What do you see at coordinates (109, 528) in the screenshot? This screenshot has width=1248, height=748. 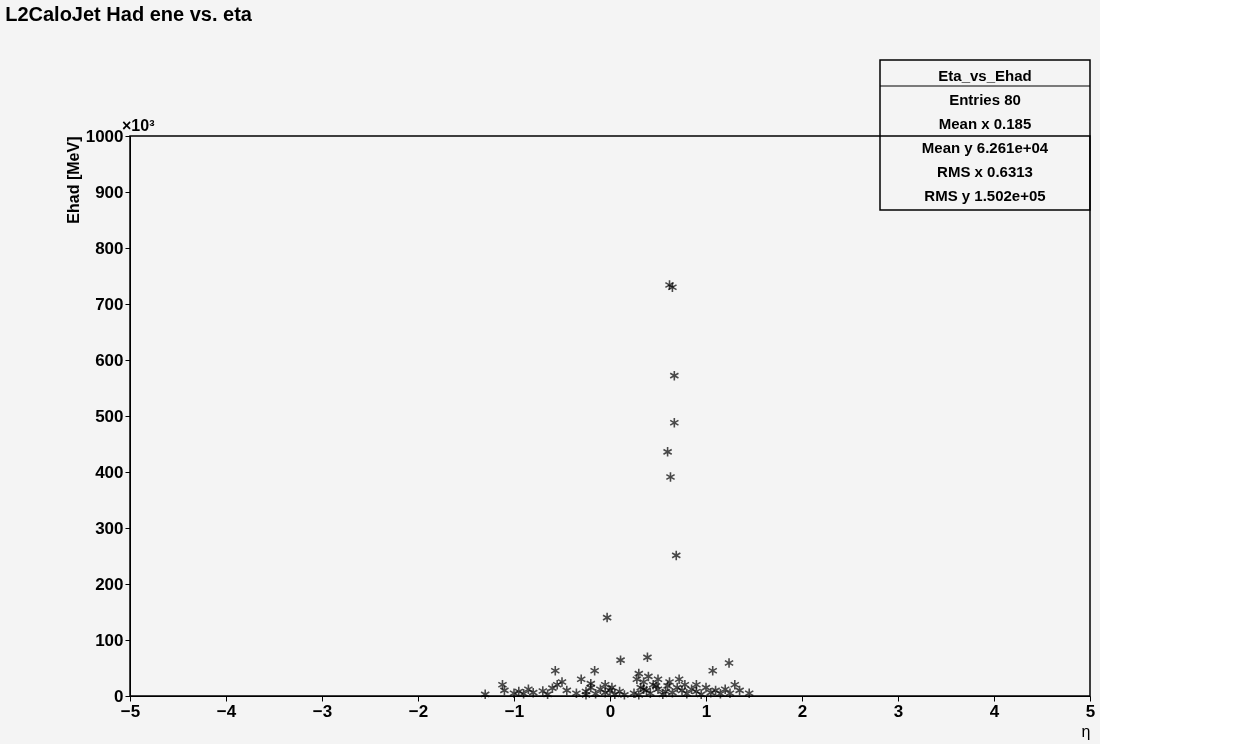 I see `y-tick-label: 300` at bounding box center [109, 528].